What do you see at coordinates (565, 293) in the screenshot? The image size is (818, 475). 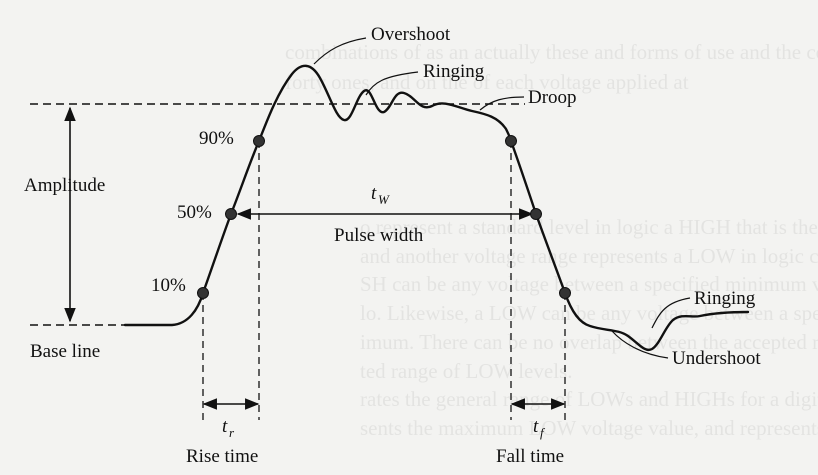 I see `point-10-fall` at bounding box center [565, 293].